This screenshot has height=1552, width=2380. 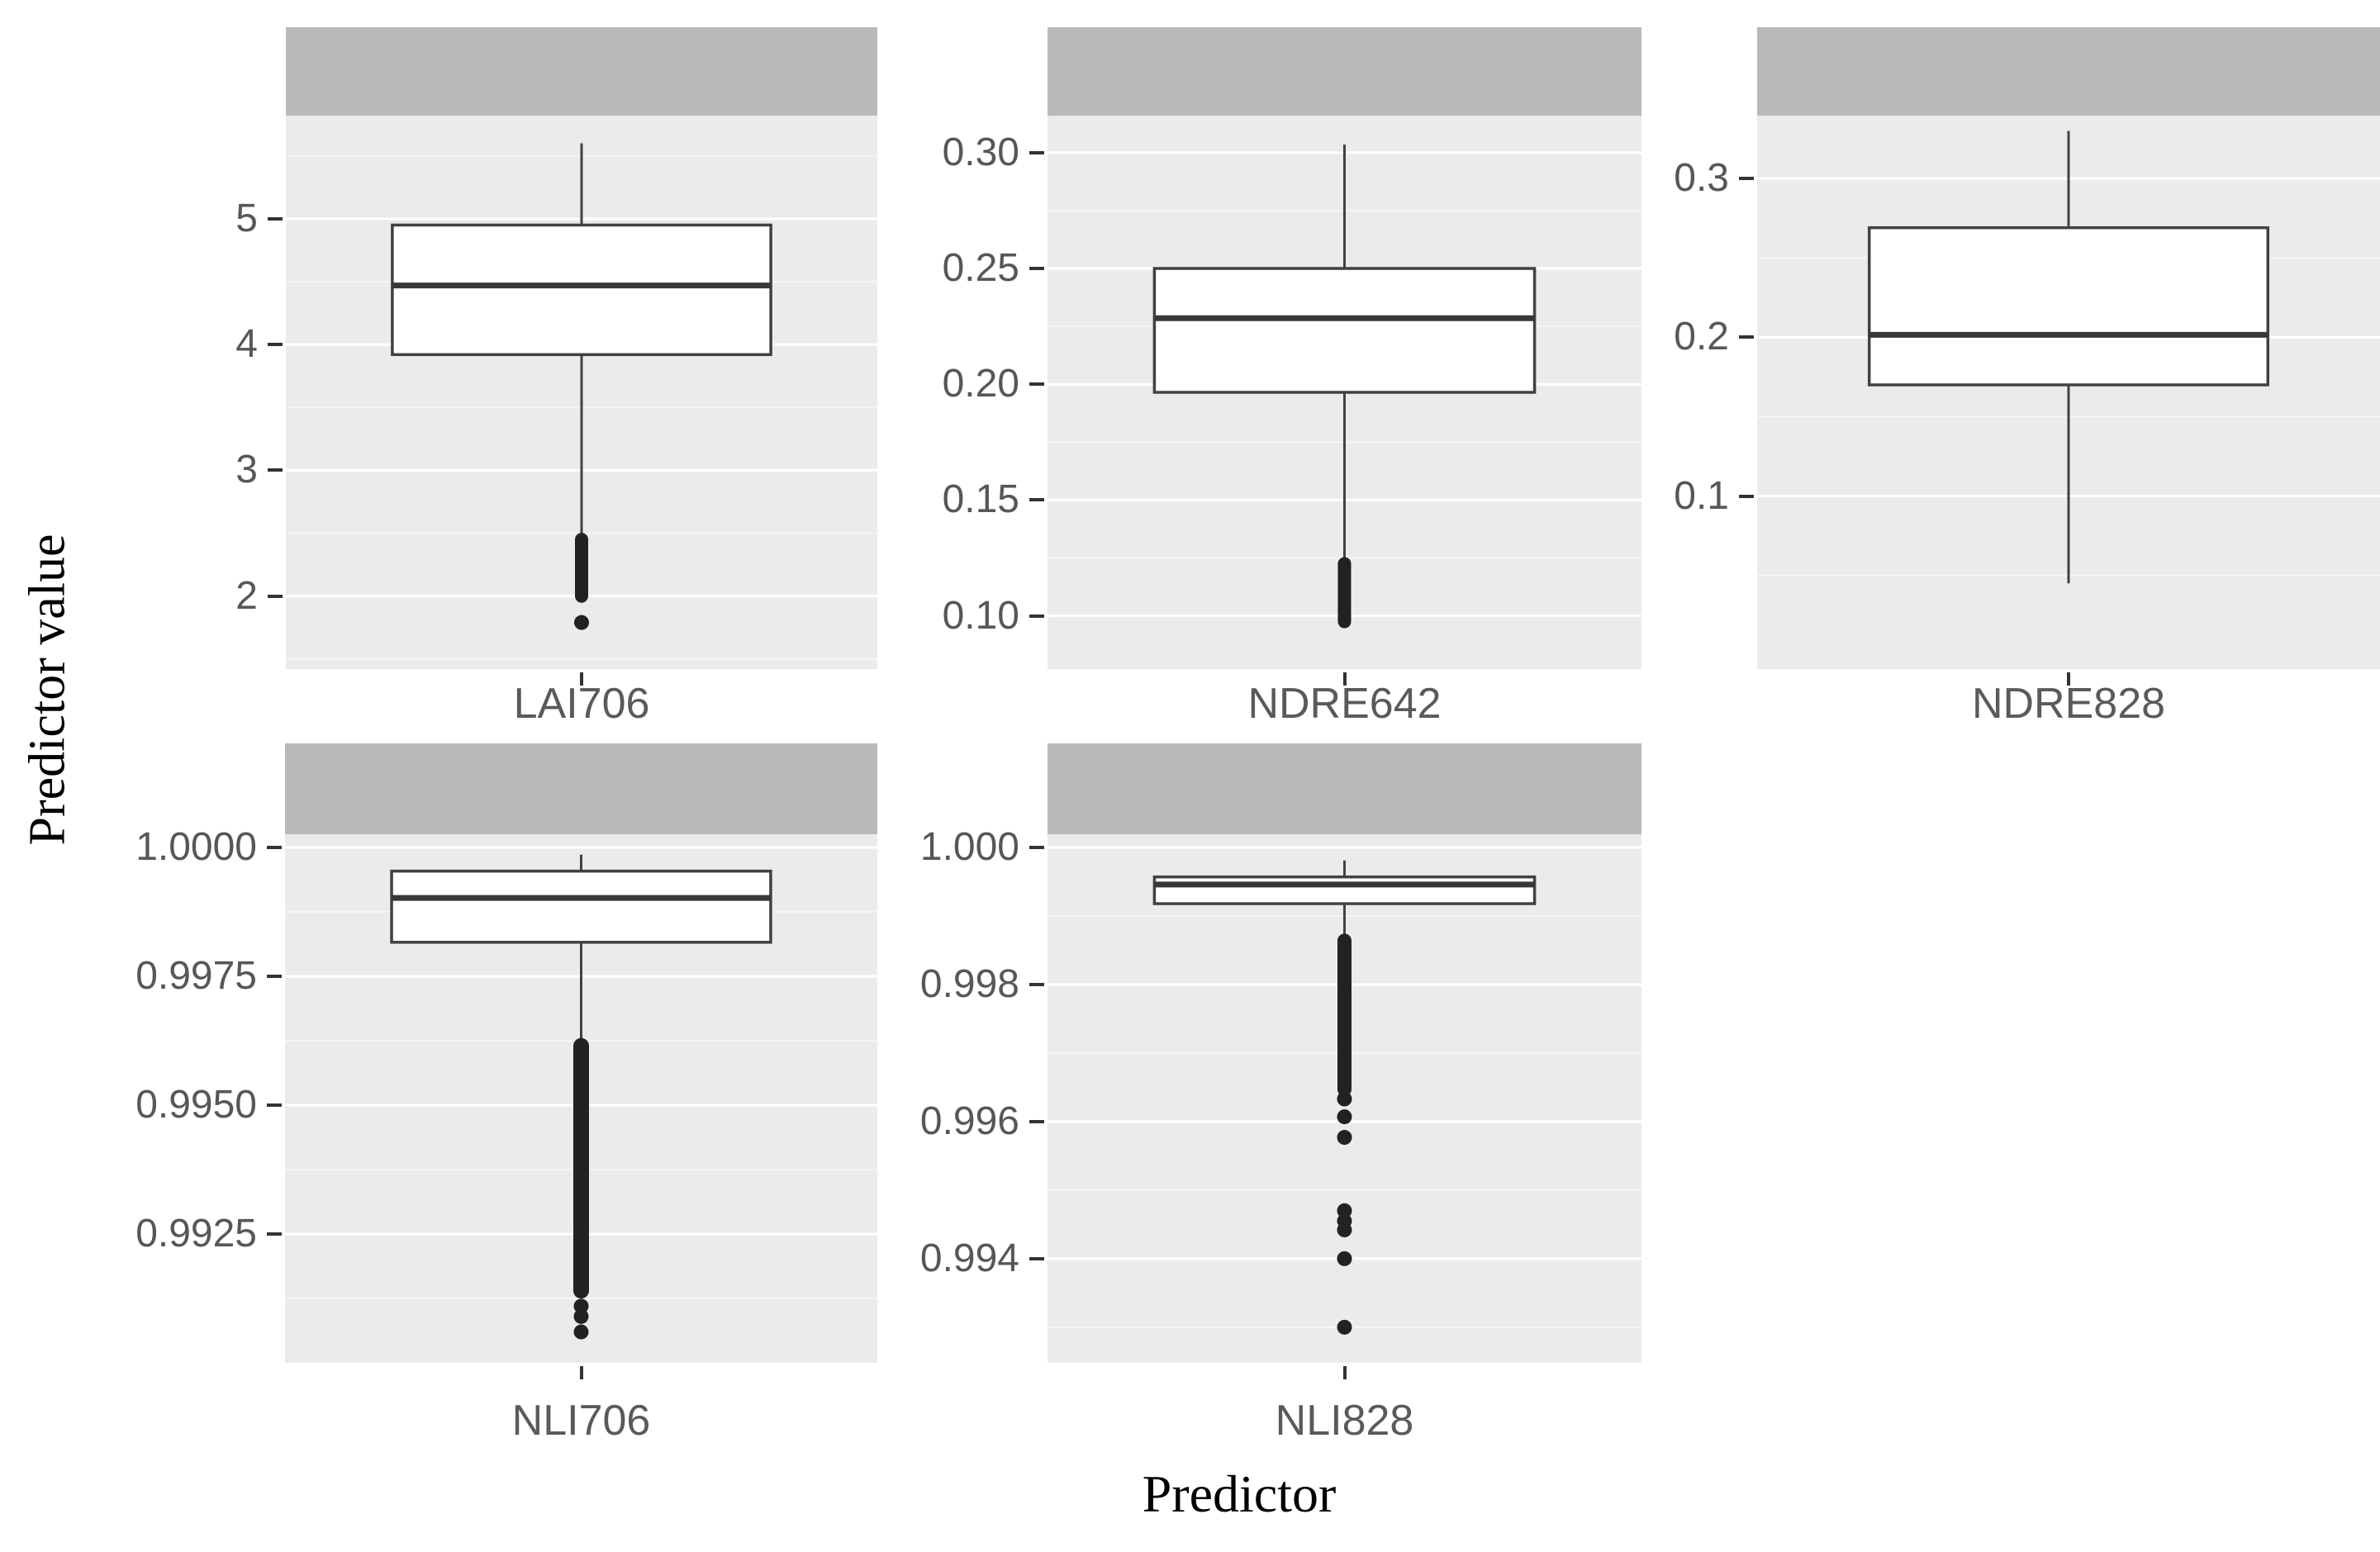 What do you see at coordinates (1344, 788) in the screenshot?
I see `facet-strip-NLI828` at bounding box center [1344, 788].